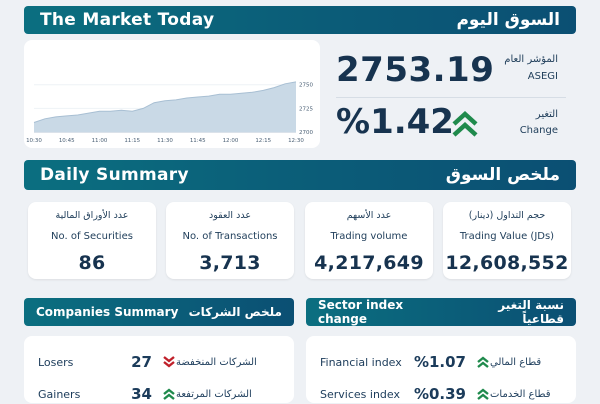 Image resolution: width=600 pixels, height=404 pixels. What do you see at coordinates (34, 141) in the screenshot?
I see `chart-x-tick-label: 10:30` at bounding box center [34, 141].